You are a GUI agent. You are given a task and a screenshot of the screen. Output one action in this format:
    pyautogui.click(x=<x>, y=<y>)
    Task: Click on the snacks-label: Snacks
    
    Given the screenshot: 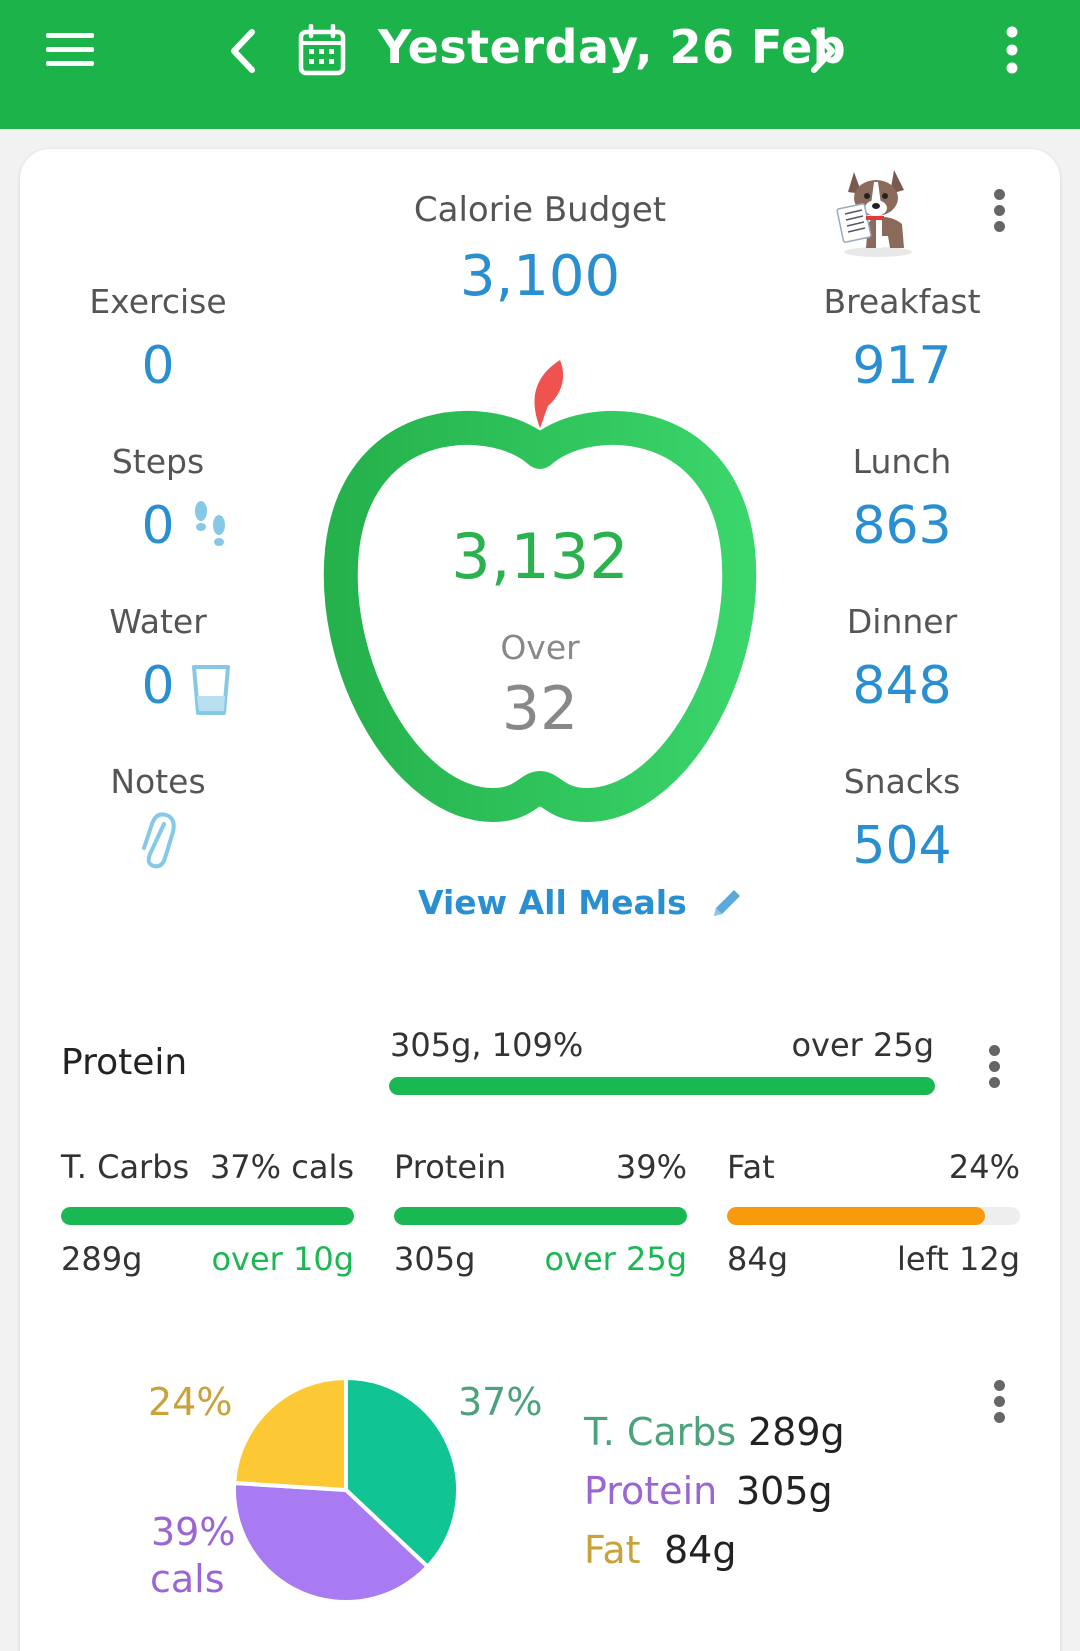 What is the action you would take?
    pyautogui.click(x=902, y=781)
    